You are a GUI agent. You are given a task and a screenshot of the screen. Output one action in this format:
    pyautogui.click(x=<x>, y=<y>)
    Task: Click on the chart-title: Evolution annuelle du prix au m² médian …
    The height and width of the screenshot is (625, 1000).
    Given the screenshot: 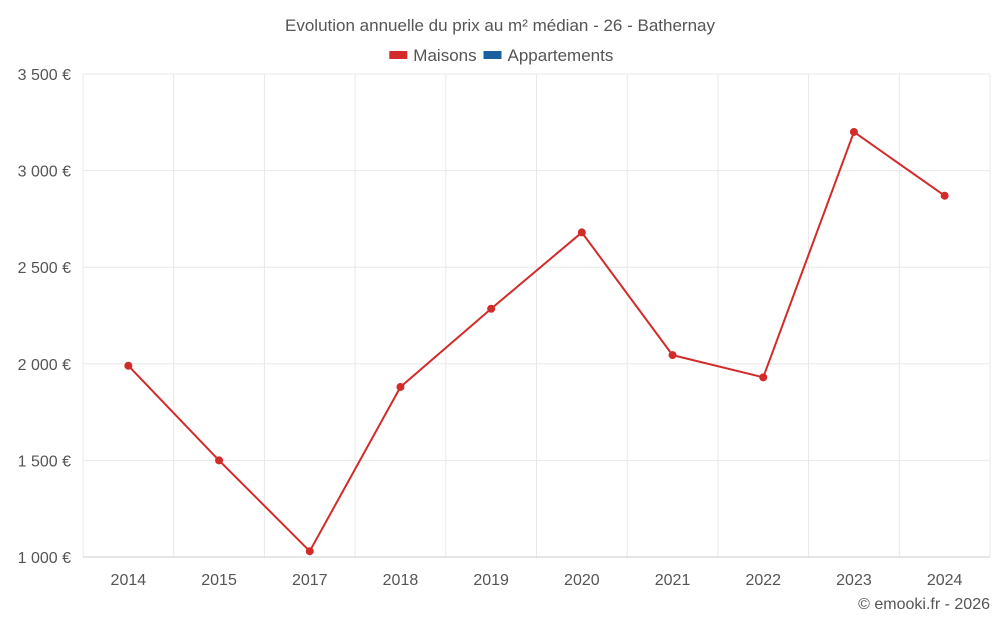 What is the action you would take?
    pyautogui.click(x=500, y=25)
    